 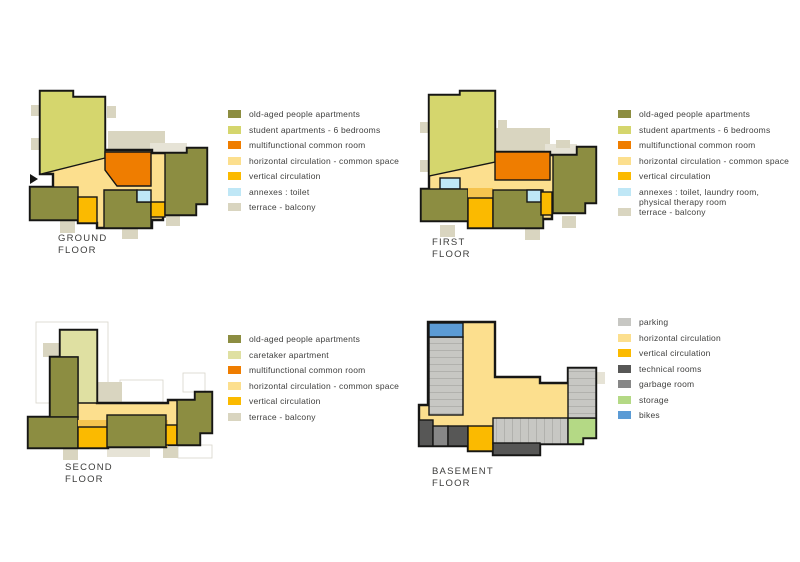 I want to click on ground-floor-plan, so click(x=118, y=164).